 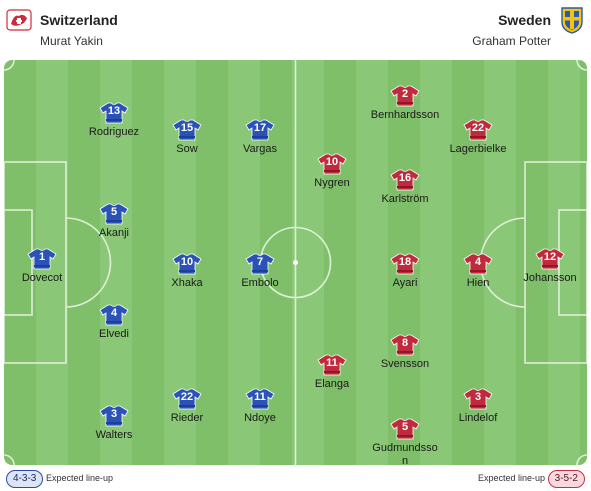 I want to click on home-player: 10 Xhaka, so click(x=187, y=271).